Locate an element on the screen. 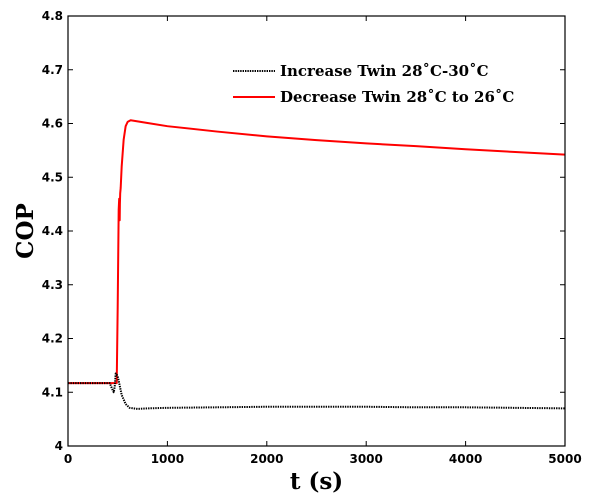 This screenshot has height=497, width=590. x-tick-label: 2000 is located at coordinates (266, 459).